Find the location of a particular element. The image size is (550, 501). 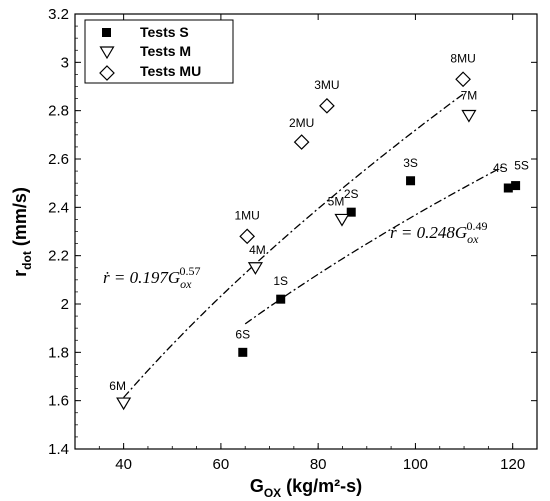

point-label-7m: 7M is located at coordinates (469, 96).